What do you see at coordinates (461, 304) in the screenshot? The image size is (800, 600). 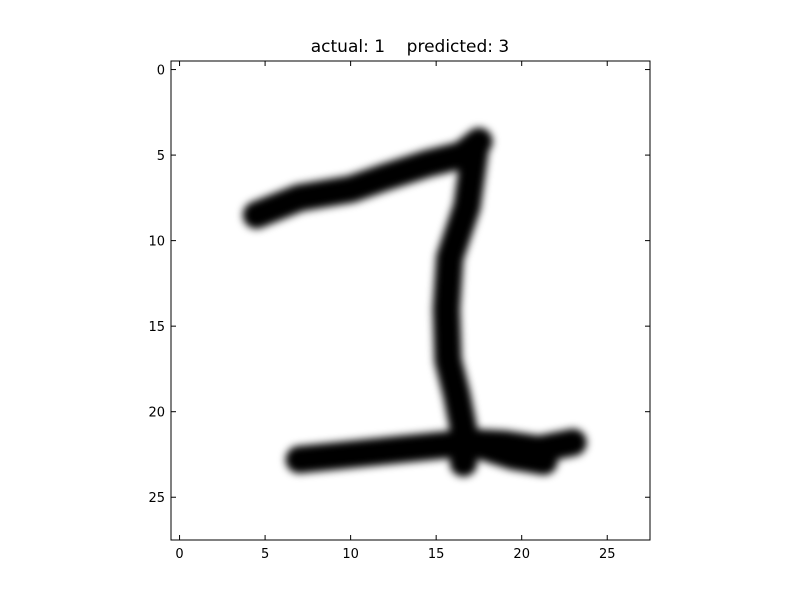 I see `digit-stroke-stem` at bounding box center [461, 304].